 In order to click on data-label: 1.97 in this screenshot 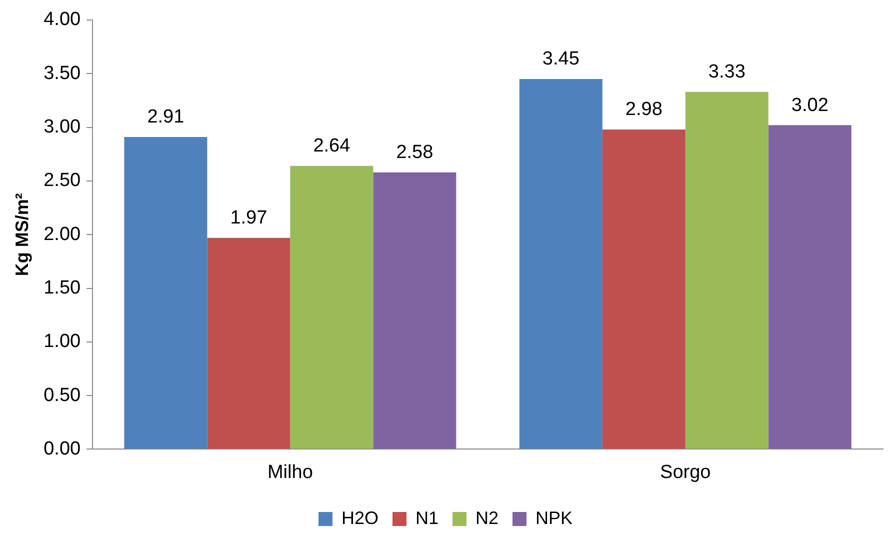, I will do `click(249, 218)`.